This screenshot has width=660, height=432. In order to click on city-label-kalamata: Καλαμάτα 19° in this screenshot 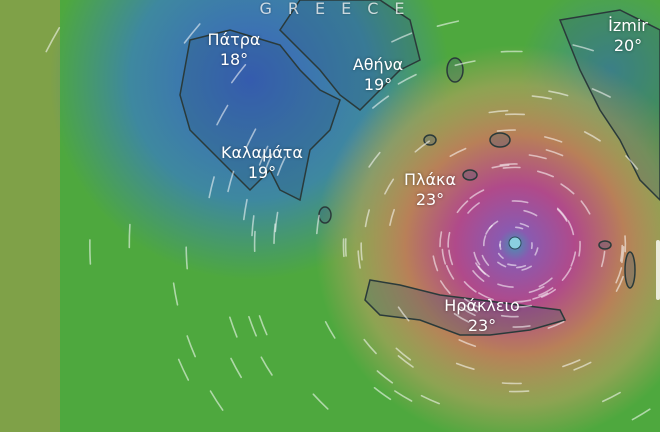, I will do `click(262, 163)`.